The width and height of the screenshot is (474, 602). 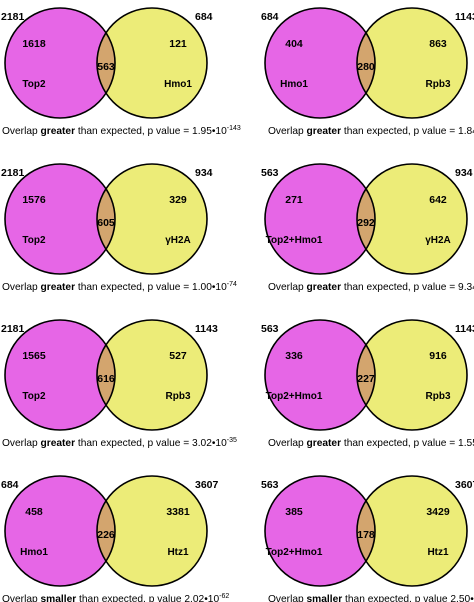 I want to click on caption-p-mantissa: 2.02•10, so click(x=201, y=598).